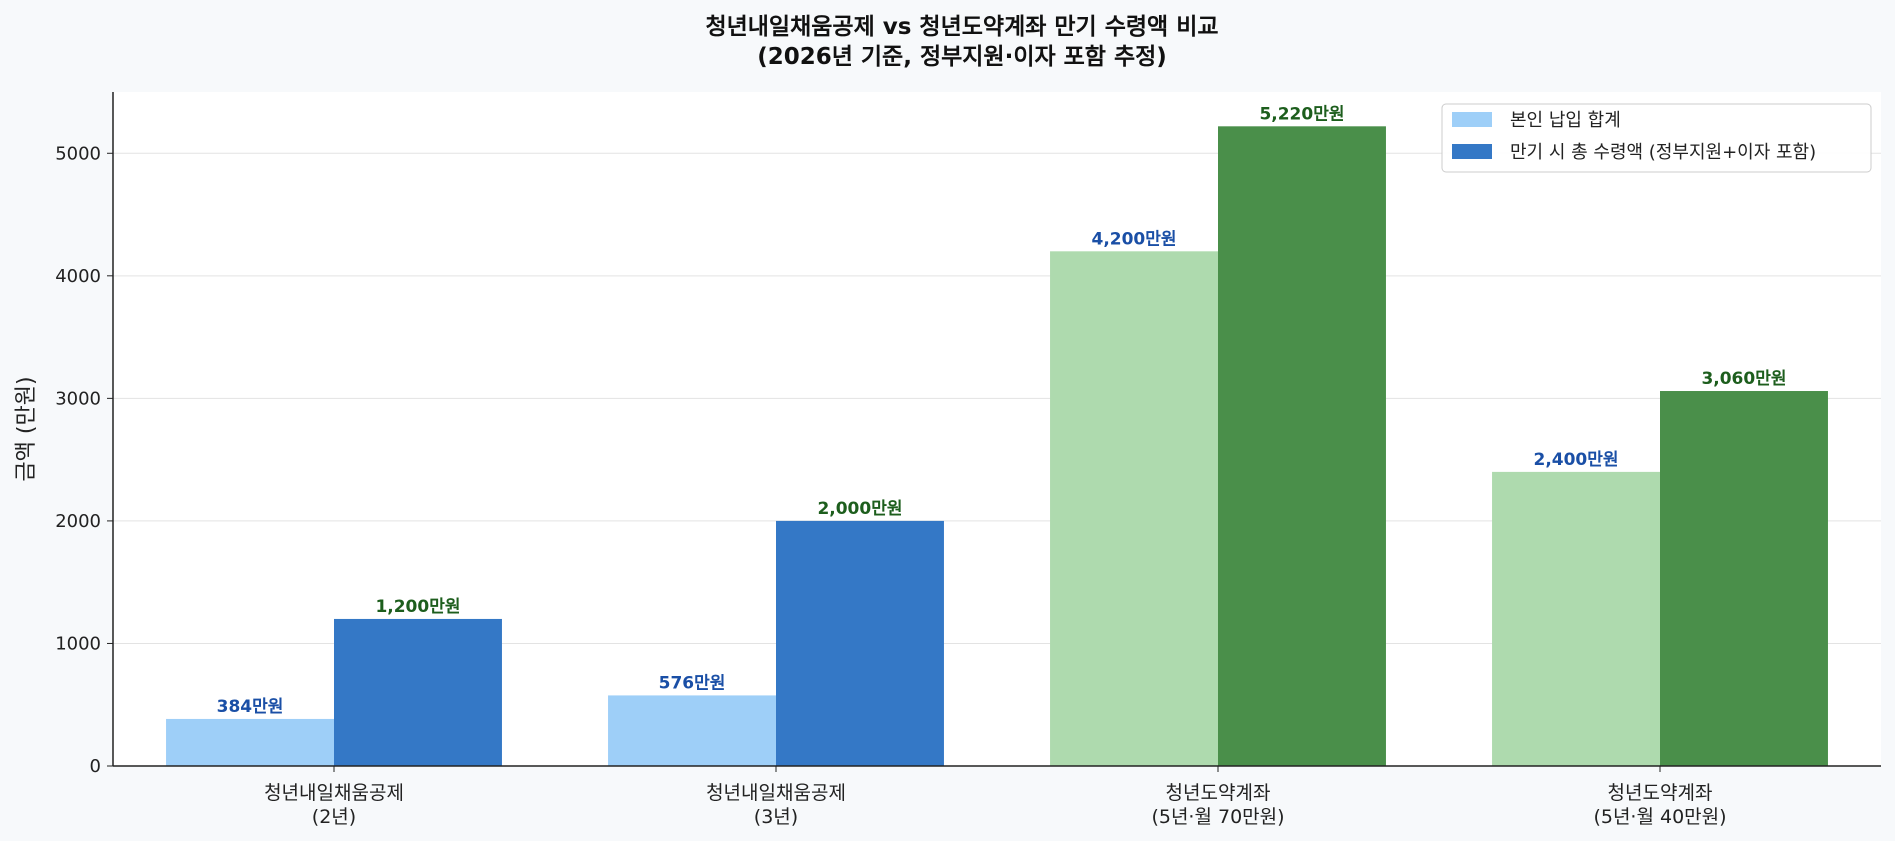 The width and height of the screenshot is (1895, 841). What do you see at coordinates (1133, 239) in the screenshot?
I see `data-label-own-payment: 4,200만원` at bounding box center [1133, 239].